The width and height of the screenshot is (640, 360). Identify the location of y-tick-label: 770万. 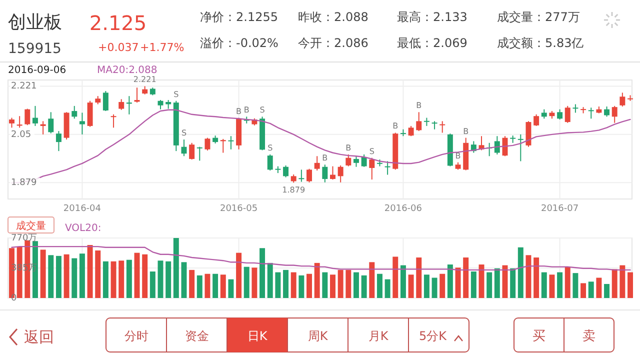
(24, 238).